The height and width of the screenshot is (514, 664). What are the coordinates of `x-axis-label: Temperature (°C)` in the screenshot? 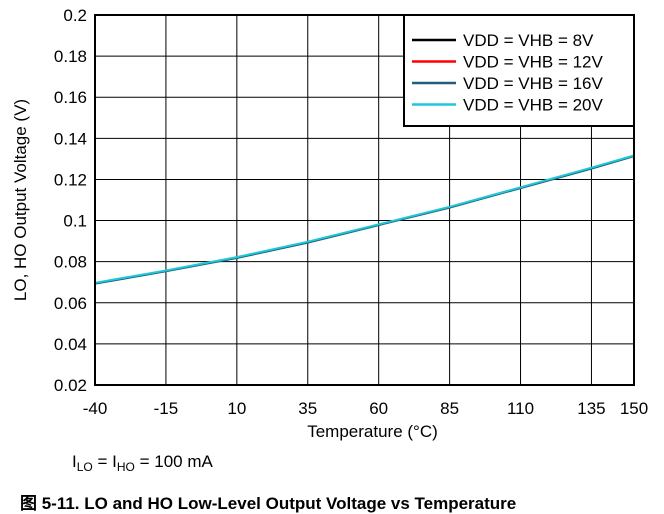 It's located at (372, 431).